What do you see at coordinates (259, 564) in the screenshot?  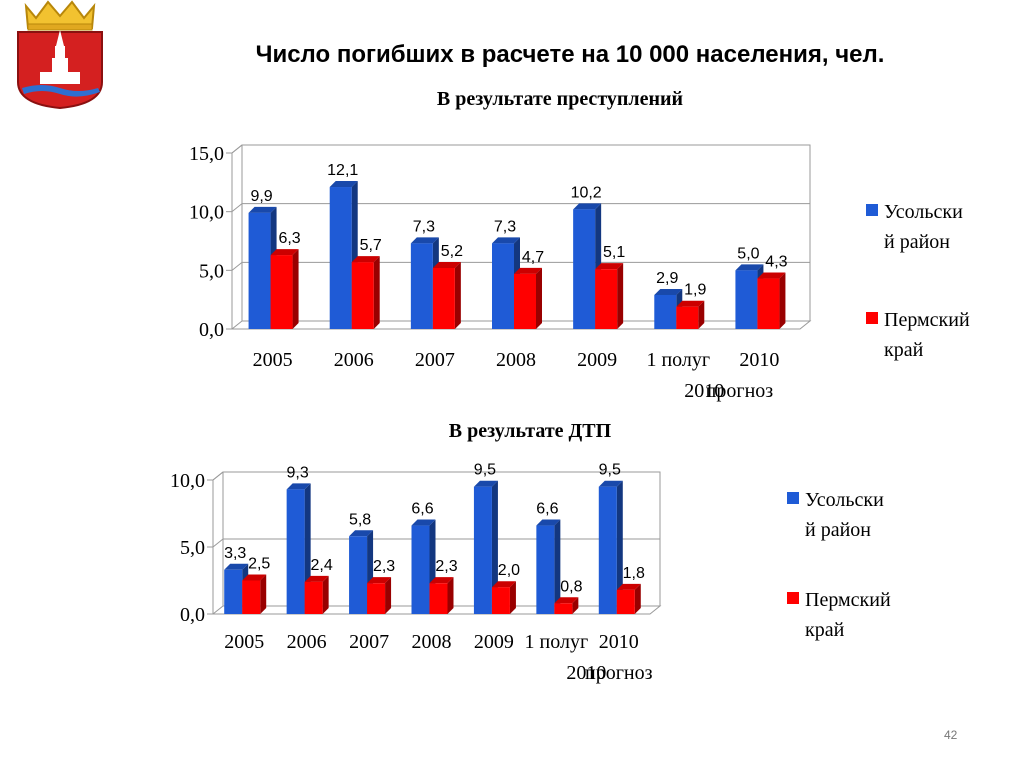 I see `data-label: 2,5` at bounding box center [259, 564].